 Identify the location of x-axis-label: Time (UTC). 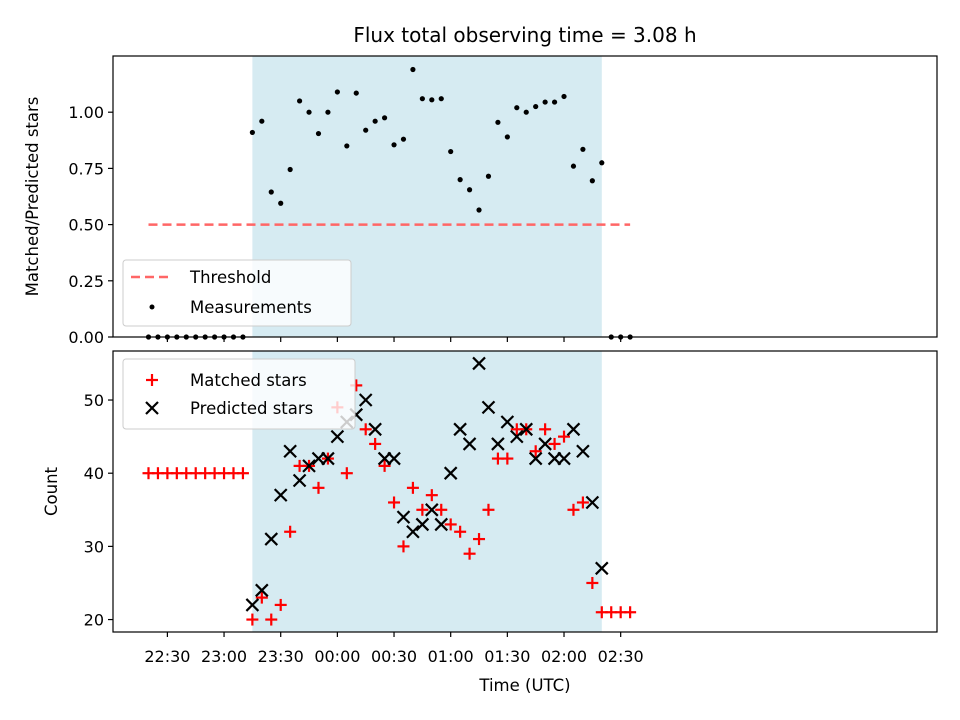
(524, 685).